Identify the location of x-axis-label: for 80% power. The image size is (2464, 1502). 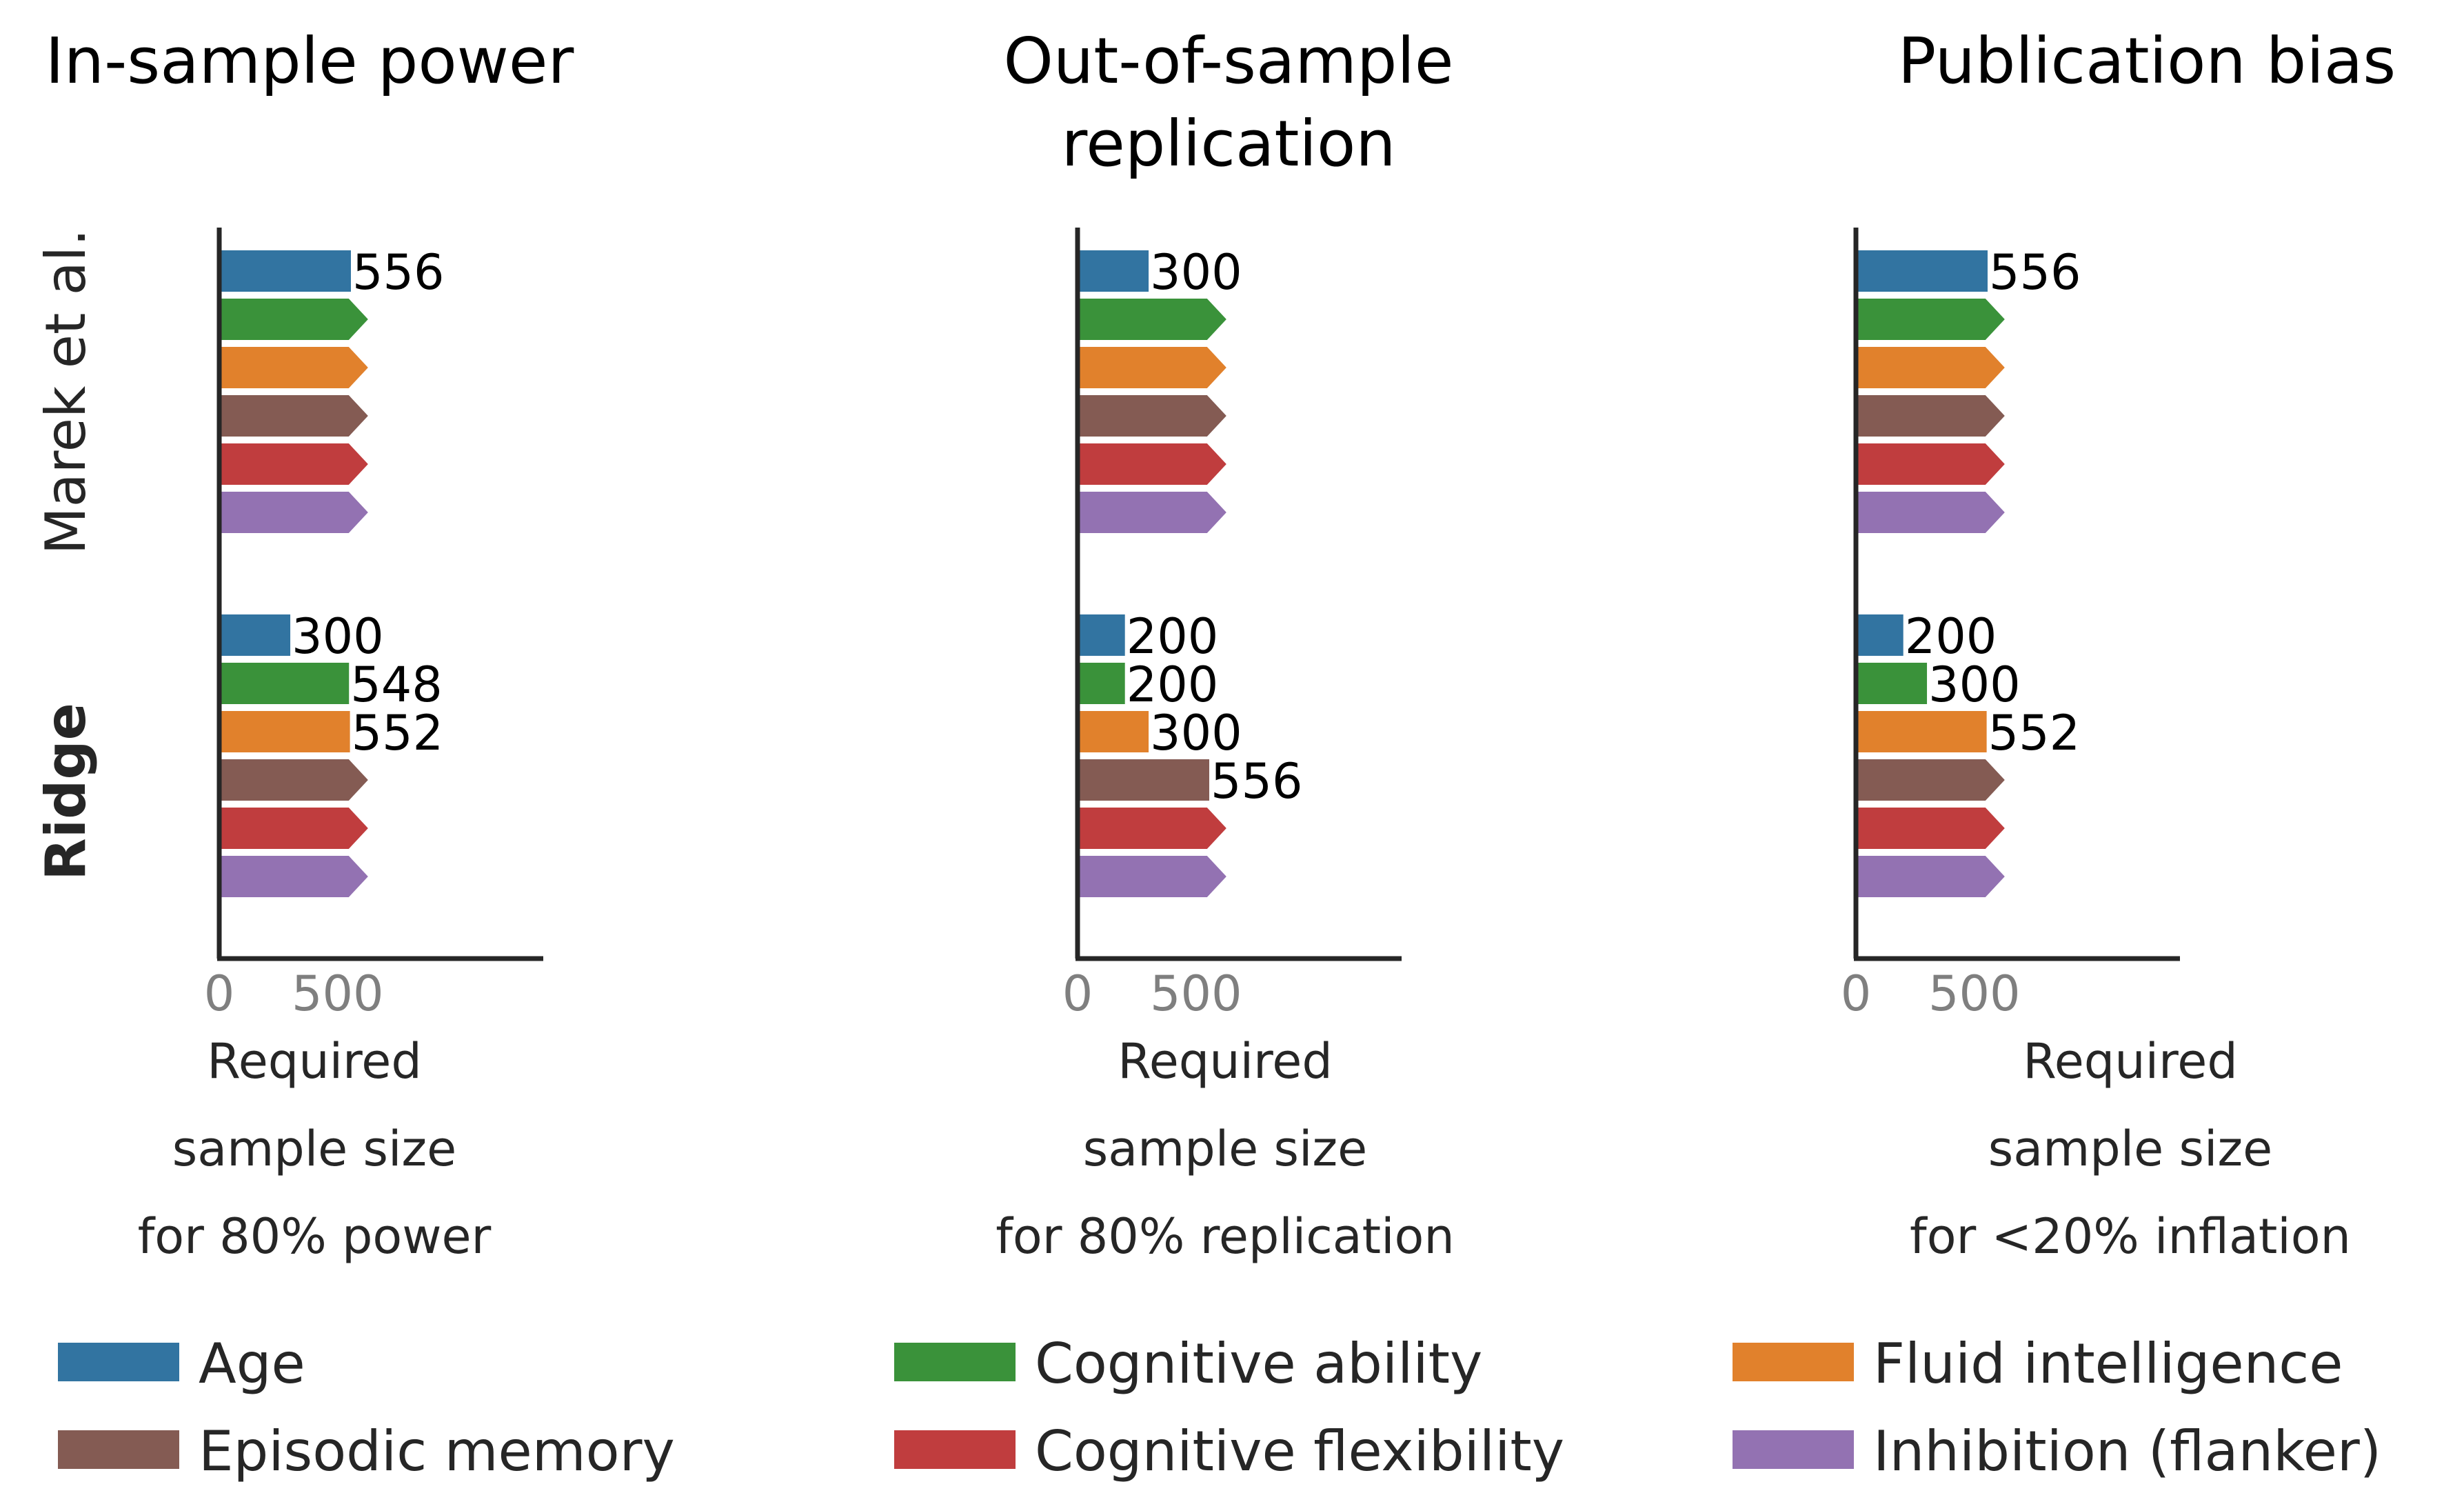
(315, 1237).